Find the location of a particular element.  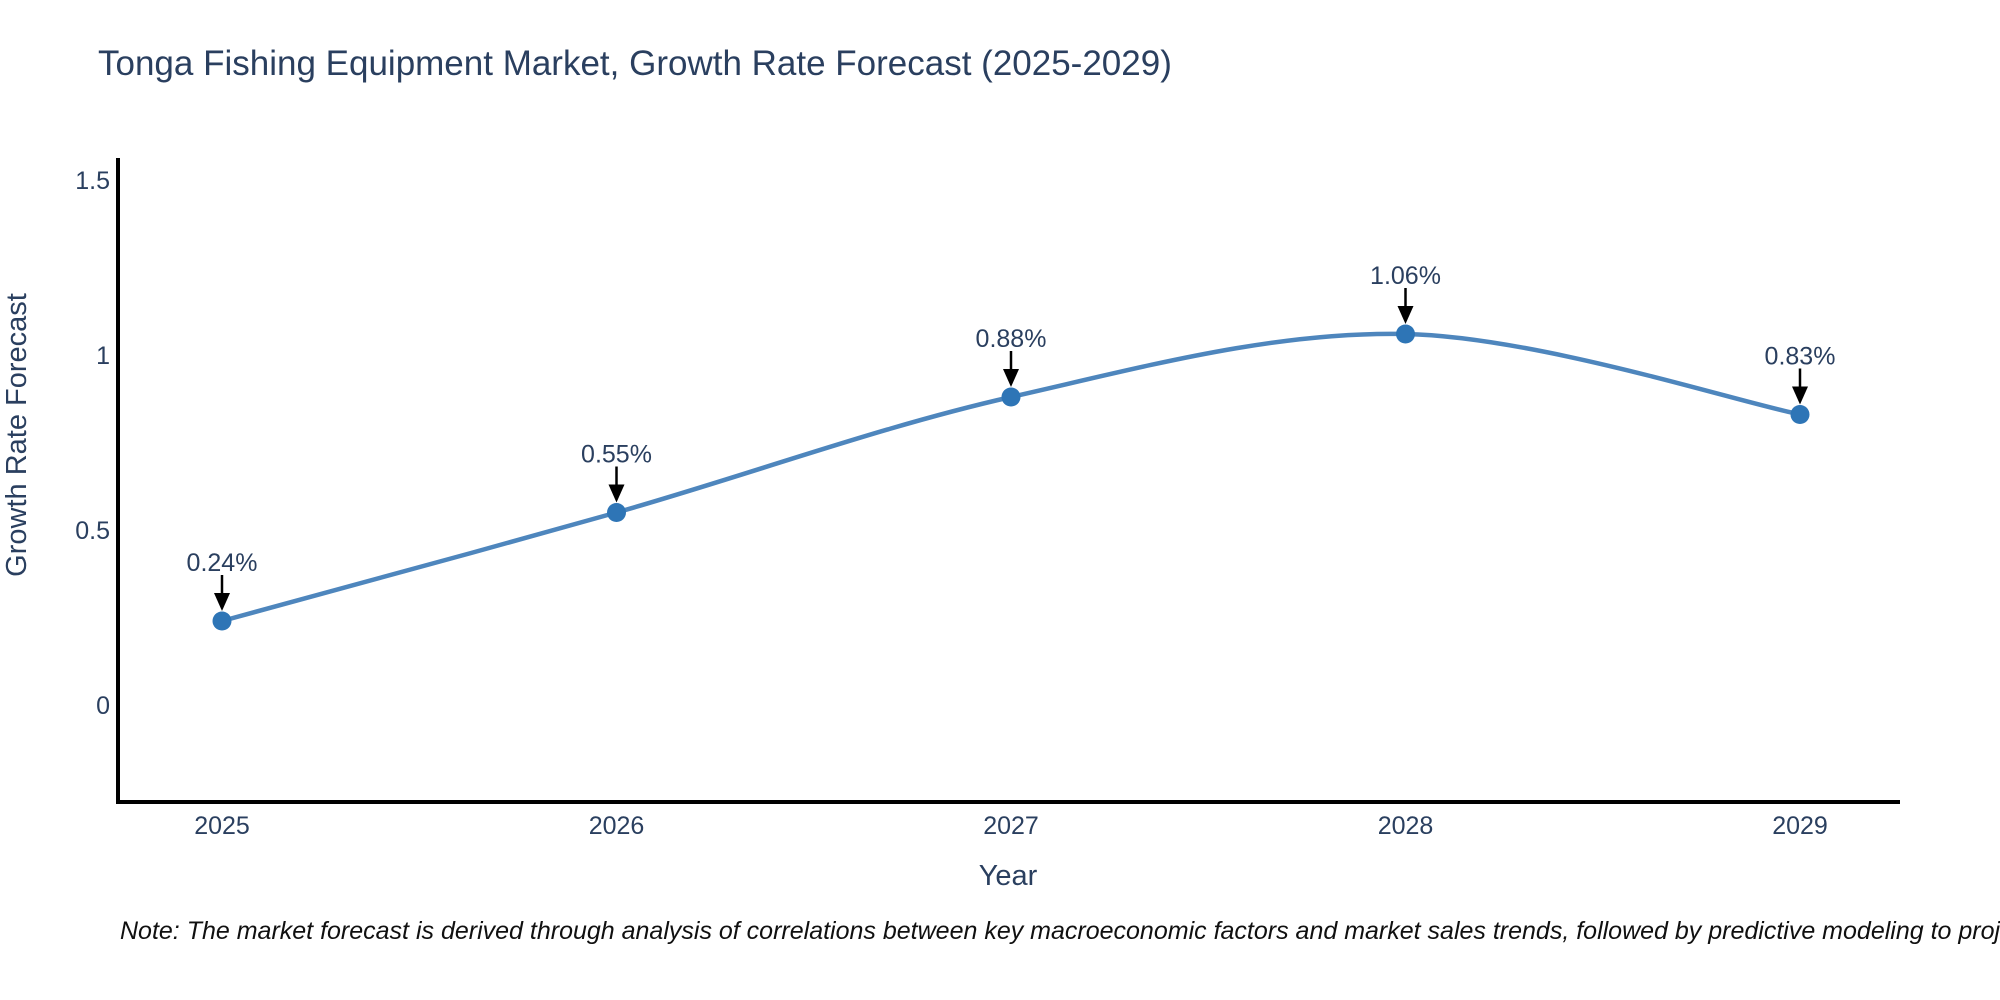

data-point-label: 0.83% is located at coordinates (1800, 357).